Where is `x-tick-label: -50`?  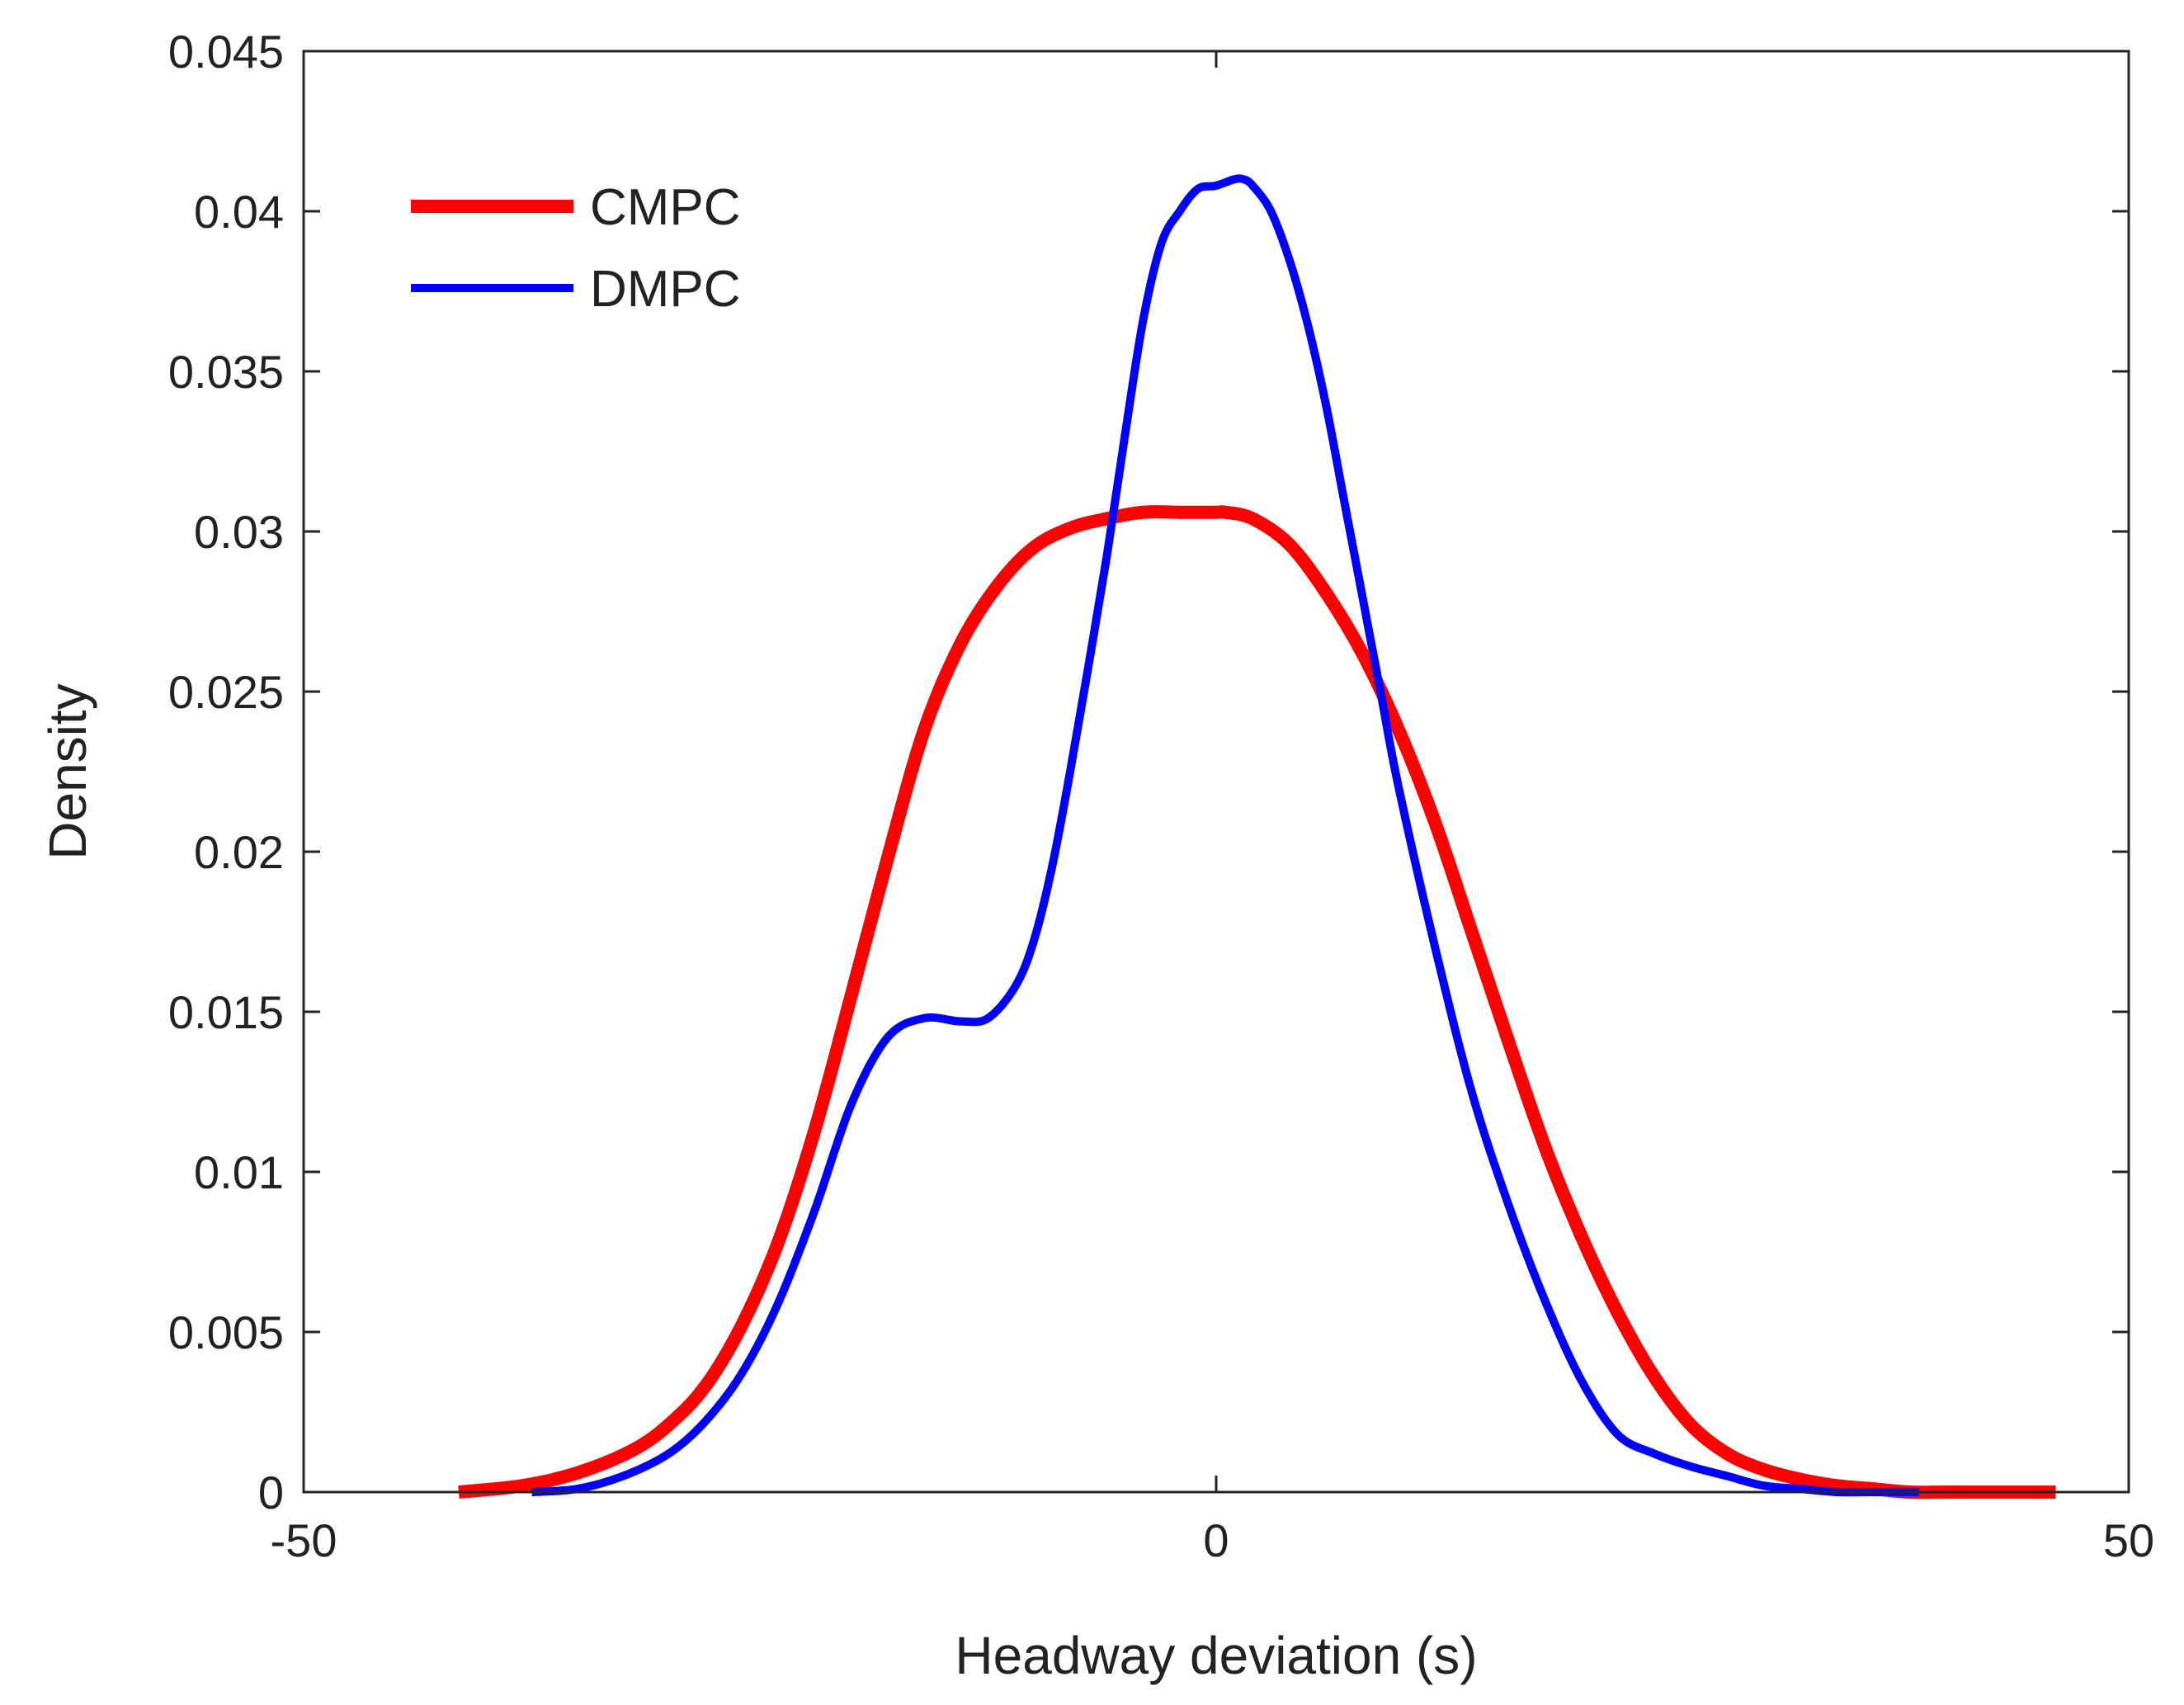
x-tick-label: -50 is located at coordinates (304, 1540).